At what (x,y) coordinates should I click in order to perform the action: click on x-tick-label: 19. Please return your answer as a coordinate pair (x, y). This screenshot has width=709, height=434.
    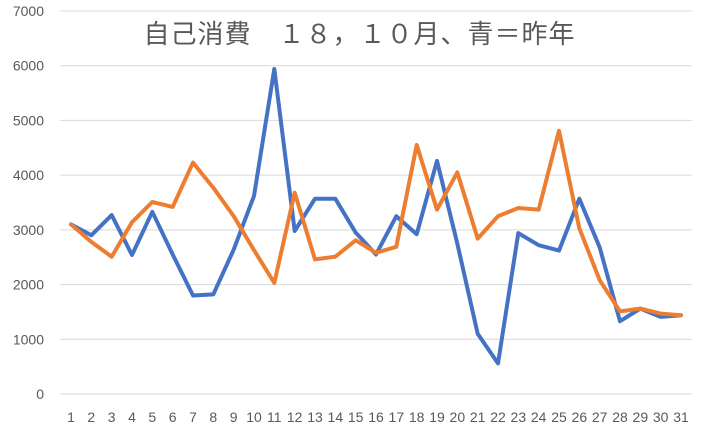
    Looking at the image, I should click on (437, 417).